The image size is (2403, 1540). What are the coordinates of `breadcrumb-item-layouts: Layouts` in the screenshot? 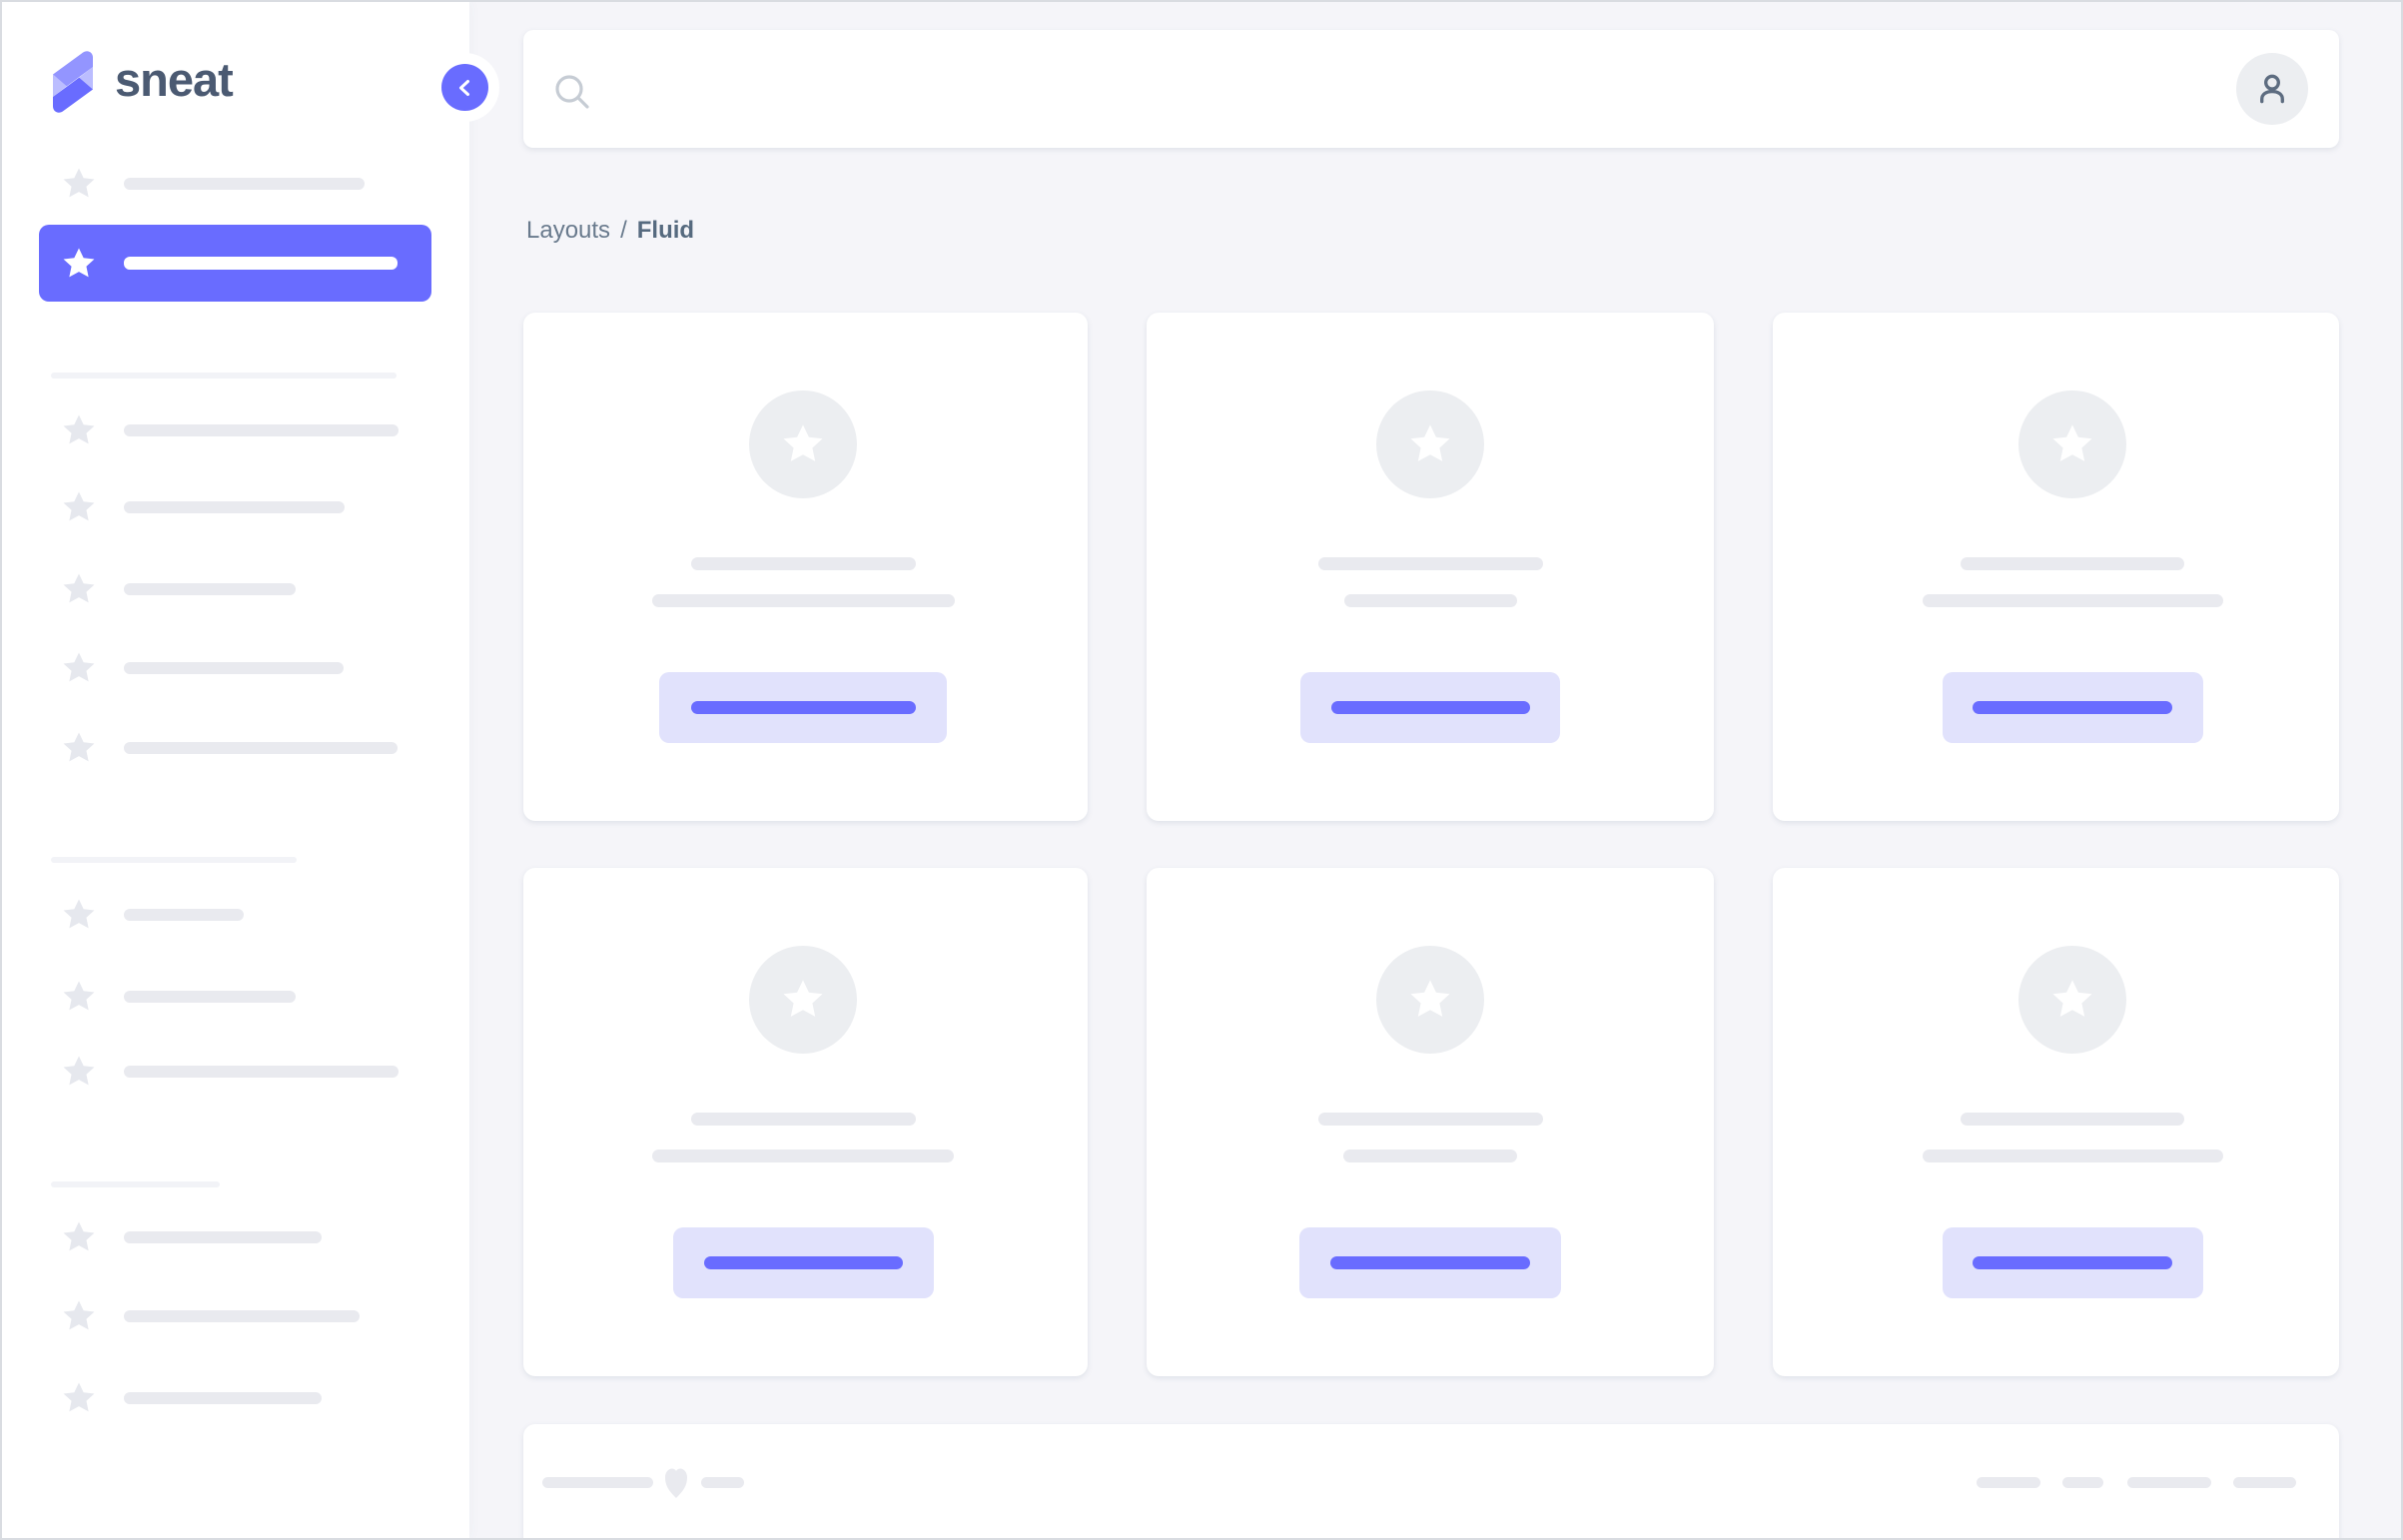 It's located at (568, 230).